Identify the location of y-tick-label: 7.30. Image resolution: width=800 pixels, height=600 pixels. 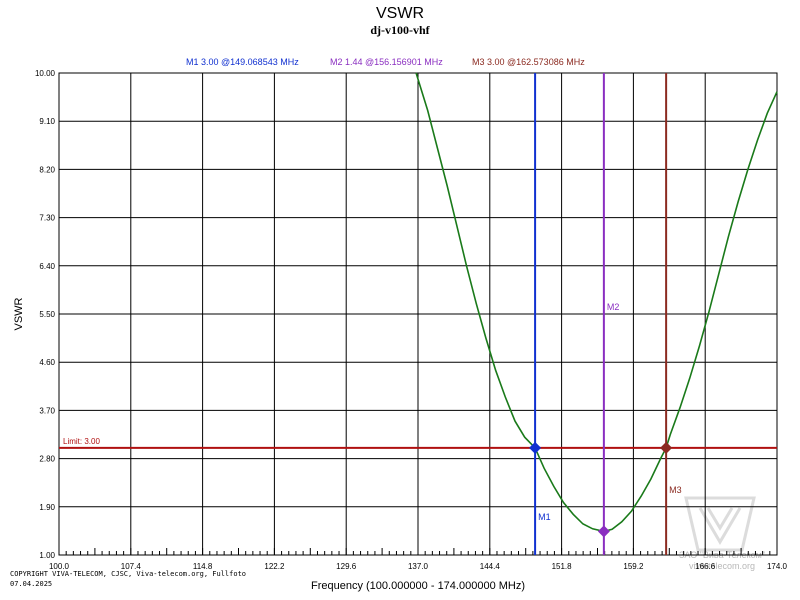
(47, 218).